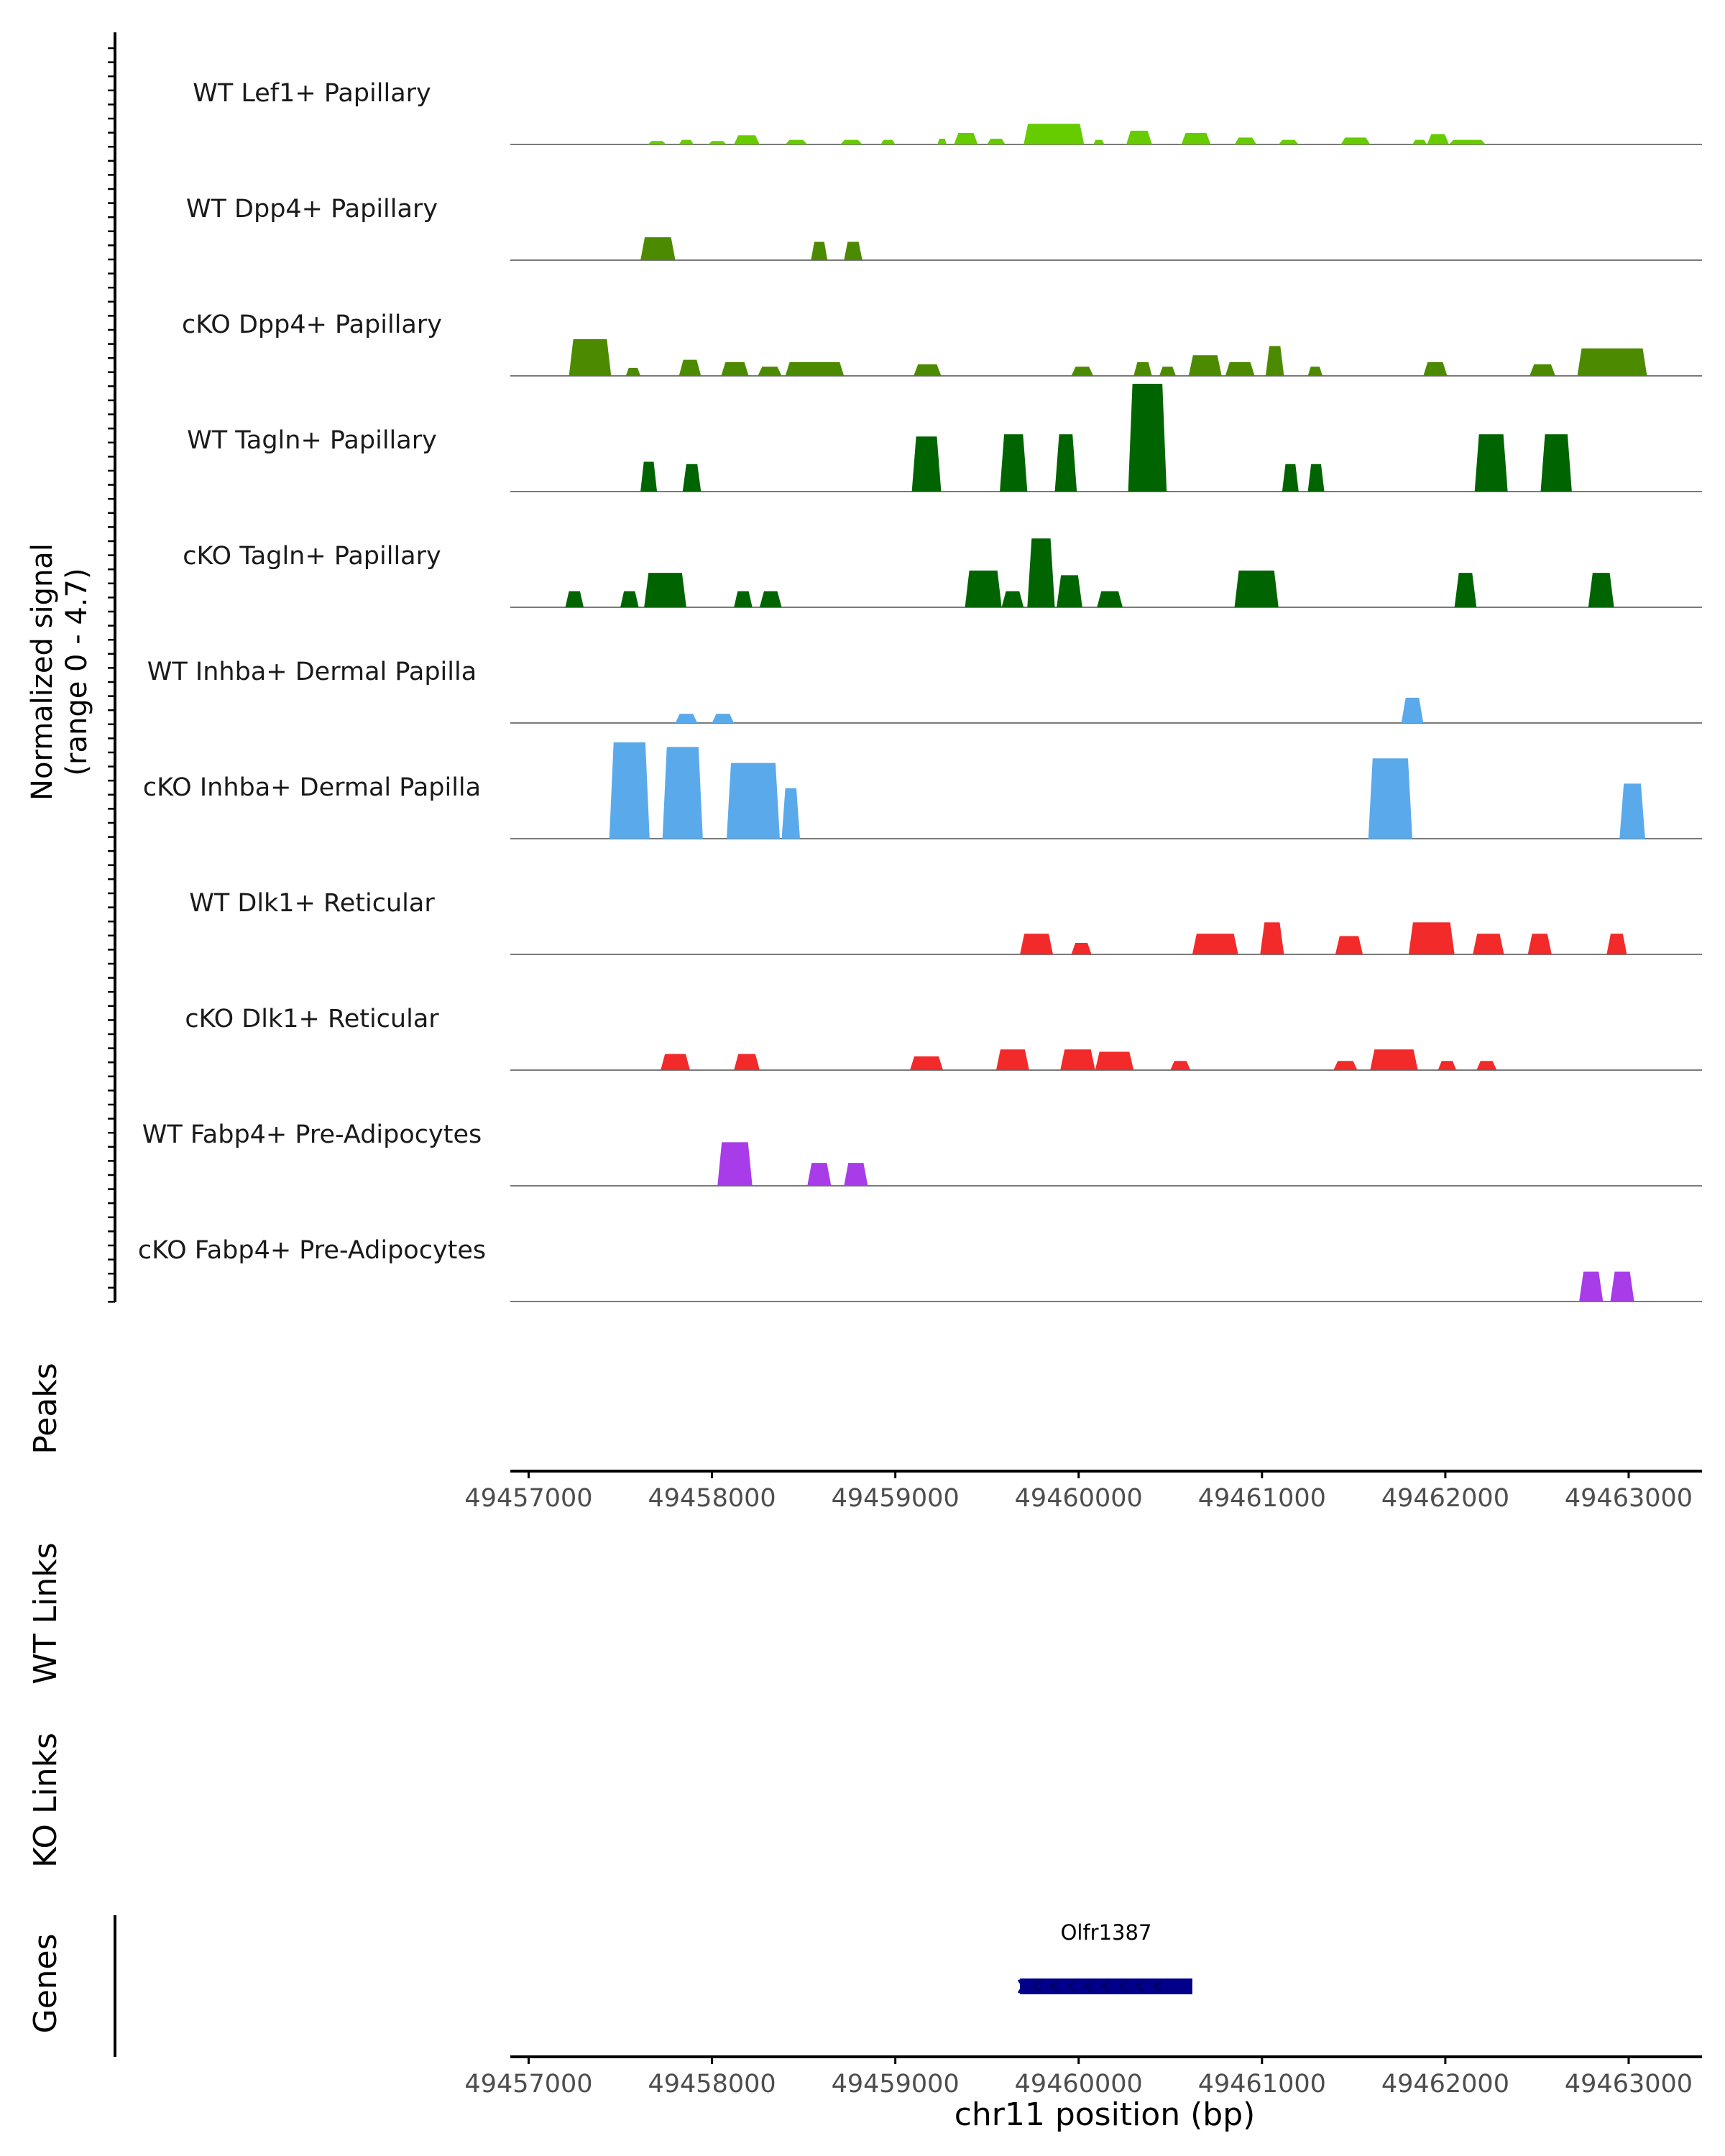 This screenshot has height=2156, width=1725. I want to click on gene-end-marker, so click(1023, 1986).